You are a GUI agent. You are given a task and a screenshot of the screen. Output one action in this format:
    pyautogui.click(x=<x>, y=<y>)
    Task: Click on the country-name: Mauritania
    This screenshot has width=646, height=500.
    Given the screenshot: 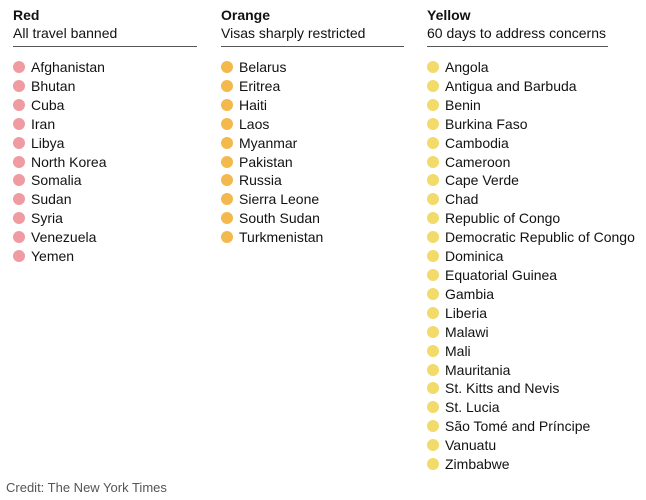 What is the action you would take?
    pyautogui.click(x=478, y=369)
    